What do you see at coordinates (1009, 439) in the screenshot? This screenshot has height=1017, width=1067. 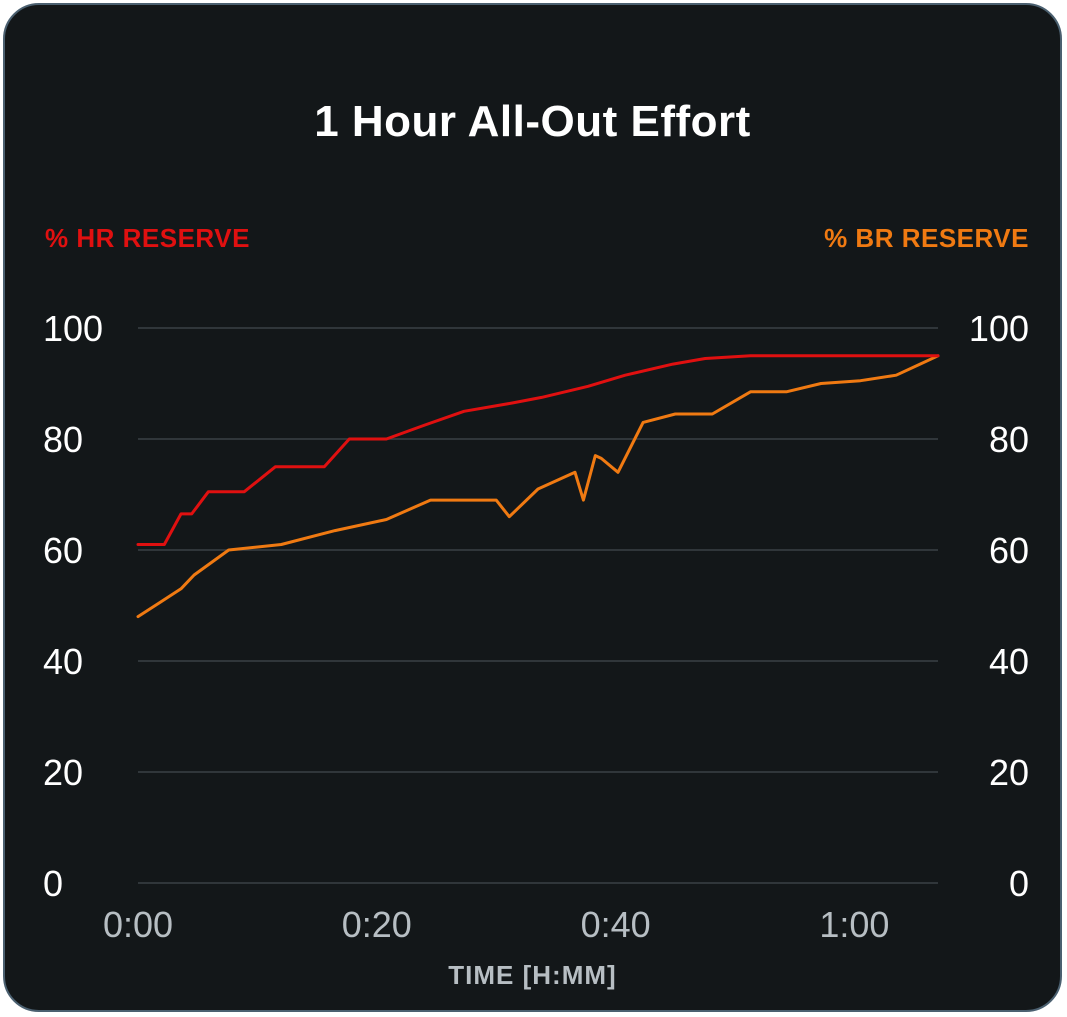 I see `y-tick-label-right: 80` at bounding box center [1009, 439].